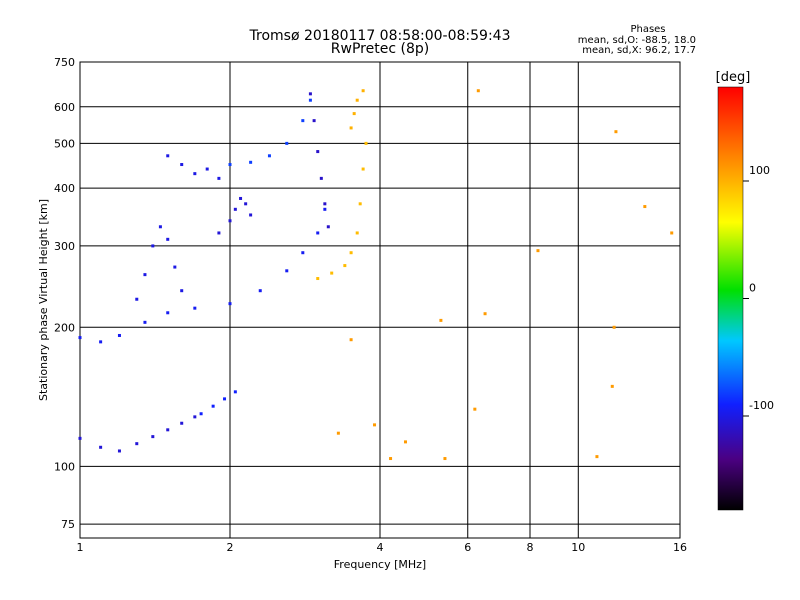  What do you see at coordinates (680, 547) in the screenshot?
I see `x-tick-label: 16` at bounding box center [680, 547].